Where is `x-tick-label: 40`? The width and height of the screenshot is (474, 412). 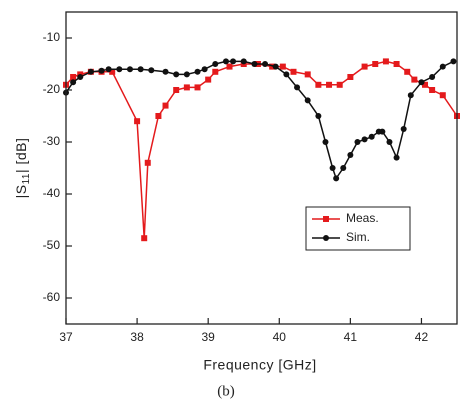
x-tick-label: 40 is located at coordinates (280, 337).